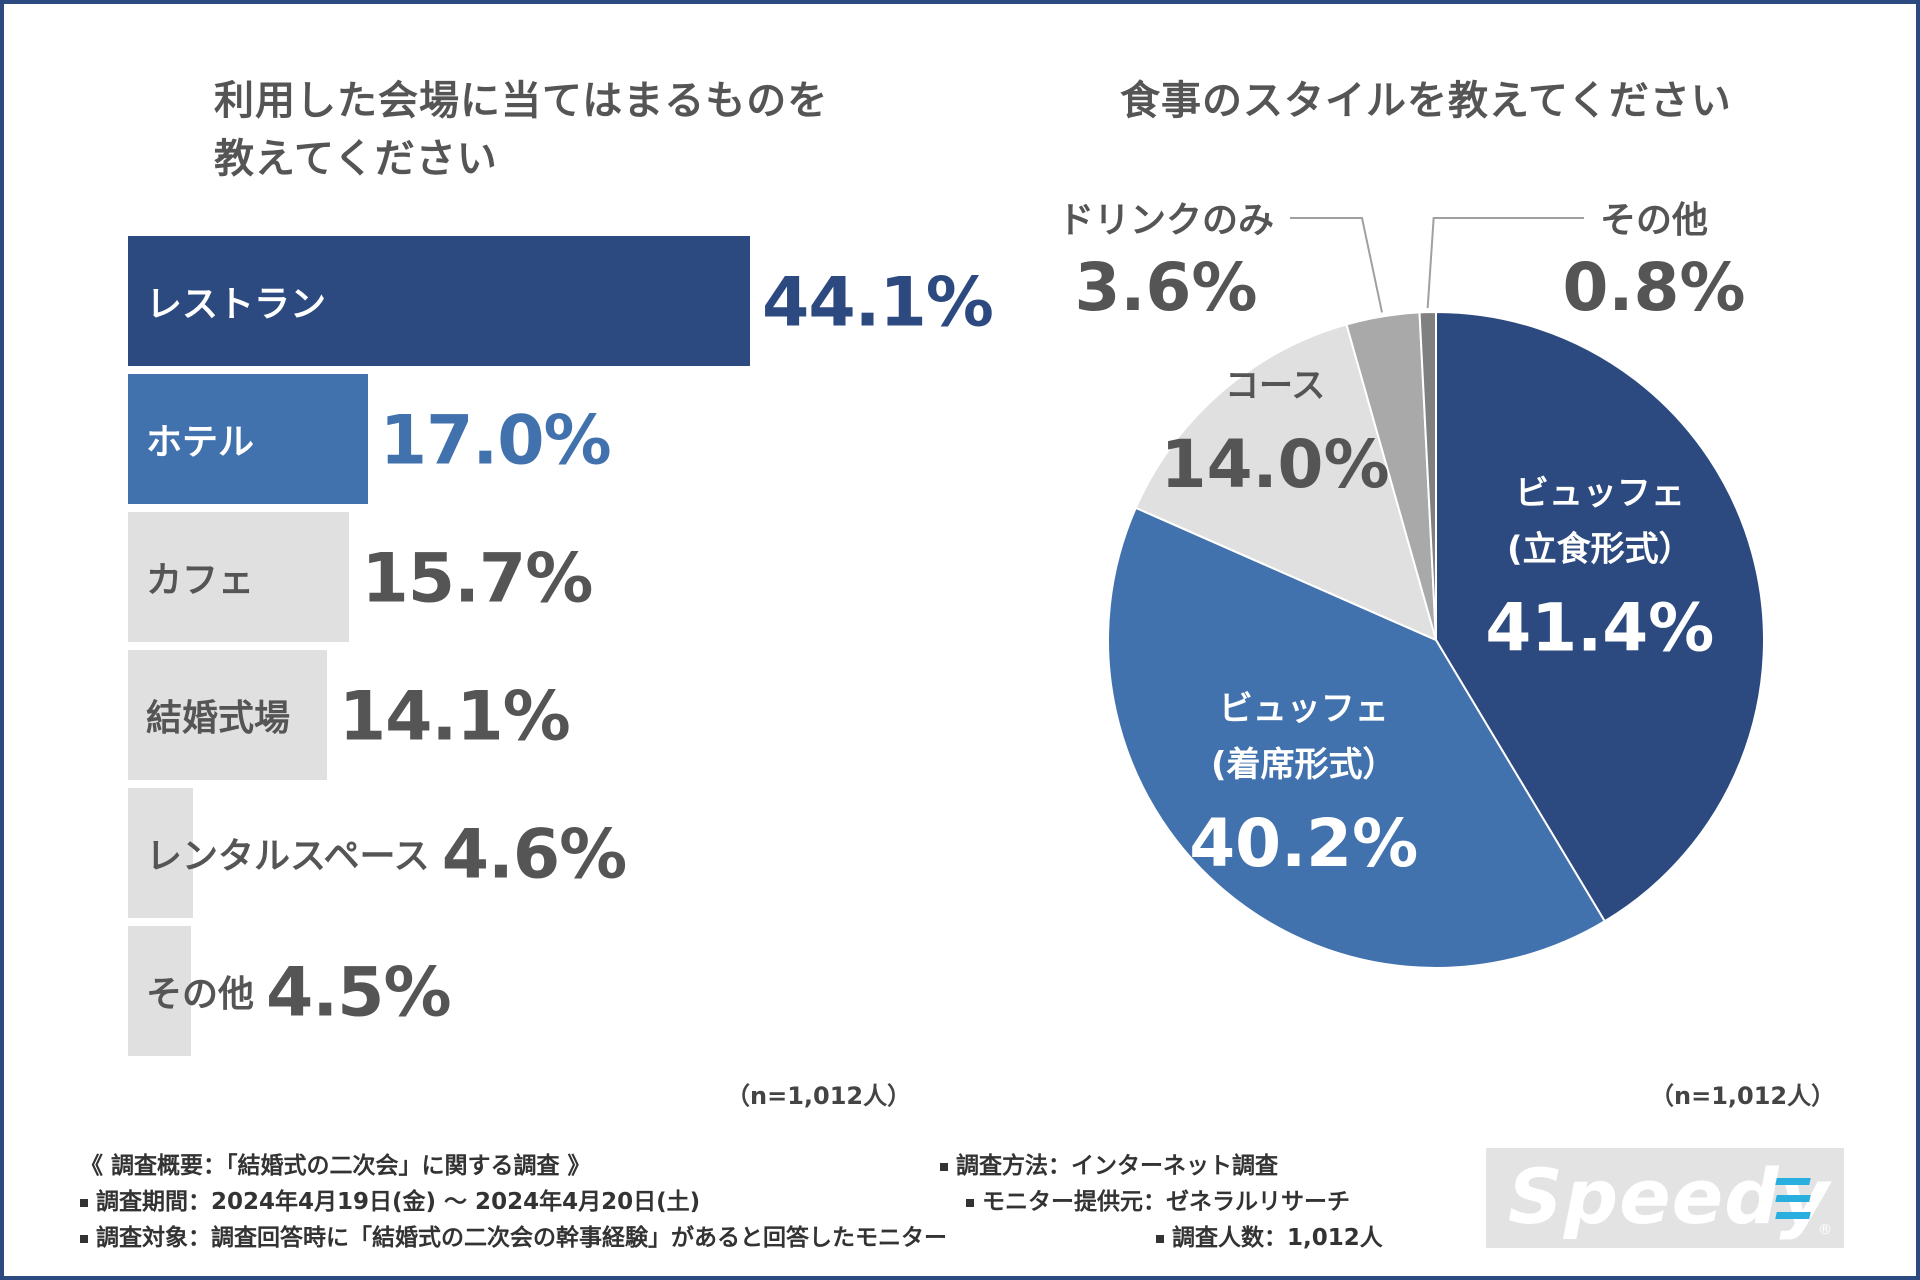 This screenshot has height=1280, width=1920. I want to click on bar-sample-size: （n=1,012人）, so click(819, 1096).